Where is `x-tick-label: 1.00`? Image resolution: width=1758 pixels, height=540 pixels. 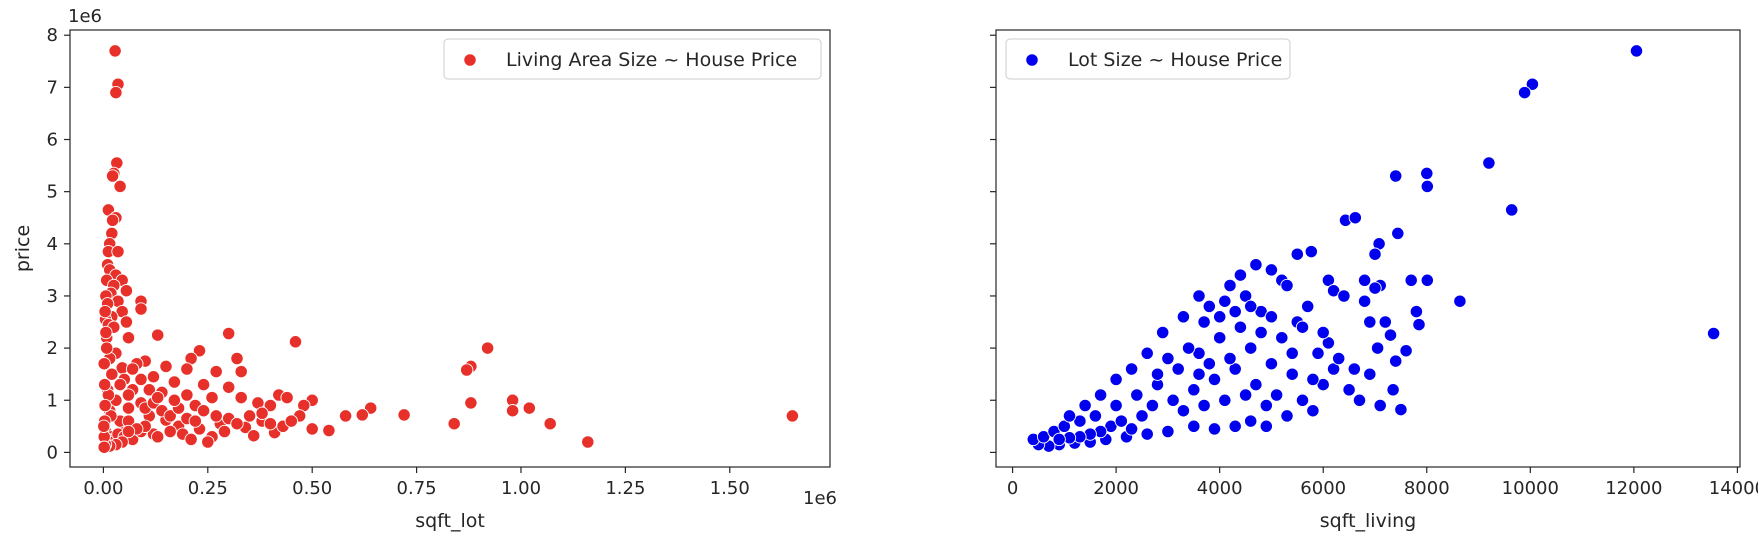
x-tick-label: 1.00 is located at coordinates (521, 488).